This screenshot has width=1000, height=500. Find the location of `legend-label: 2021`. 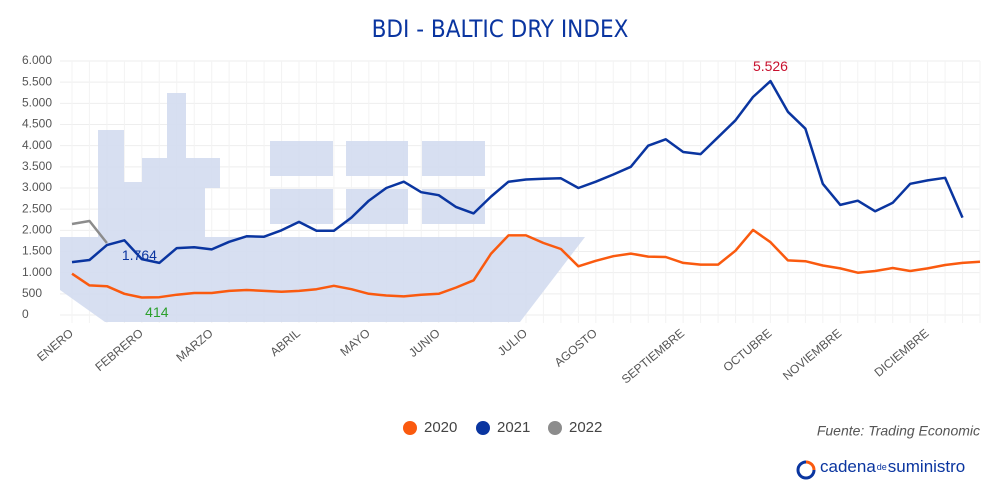

legend-label: 2021 is located at coordinates (513, 427).